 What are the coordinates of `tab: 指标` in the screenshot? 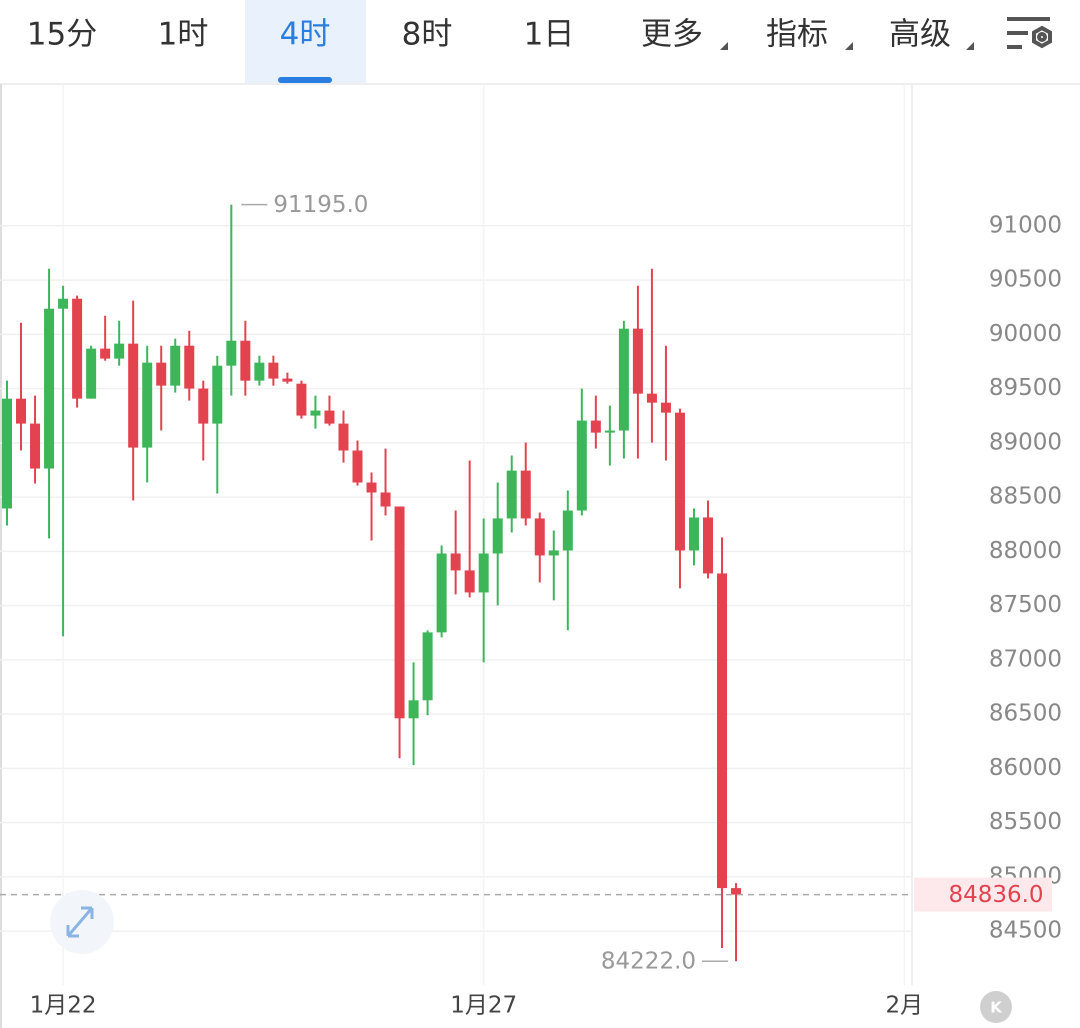 It's located at (797, 35).